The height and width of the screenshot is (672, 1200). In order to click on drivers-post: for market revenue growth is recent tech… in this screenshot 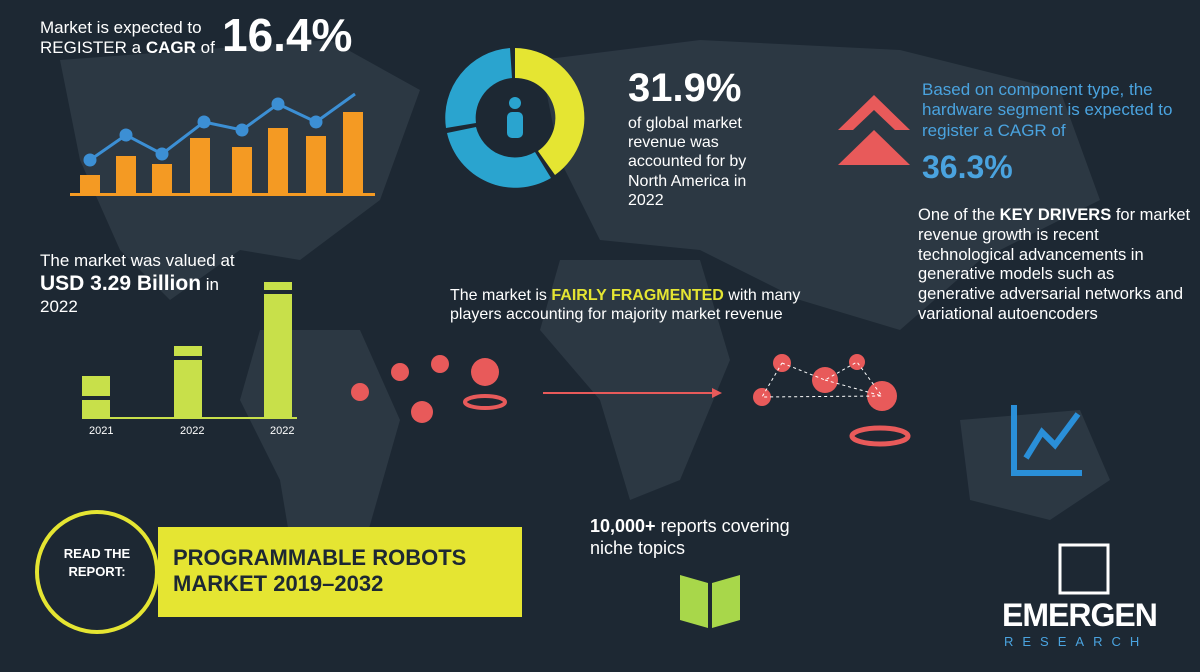, I will do `click(1054, 264)`.